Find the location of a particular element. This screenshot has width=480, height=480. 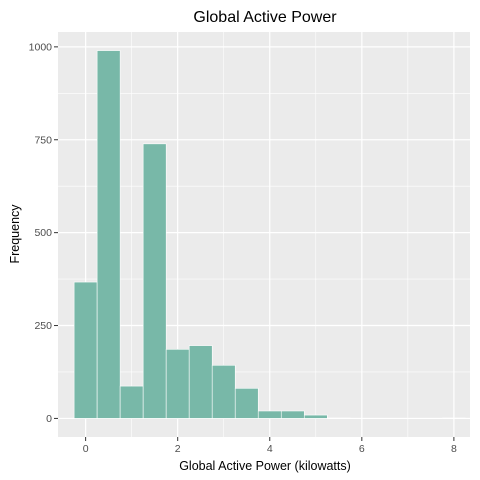

x-tick-label: 2 is located at coordinates (178, 449).